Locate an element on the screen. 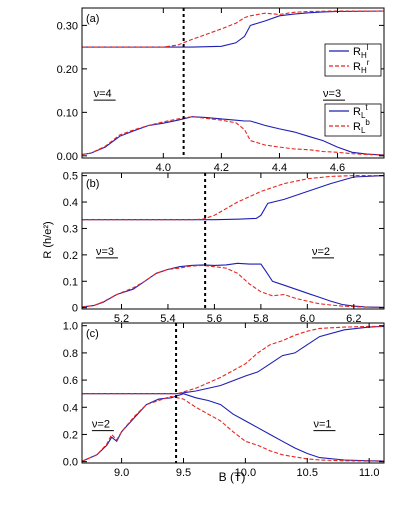  x-tick-label: 9.0 is located at coordinates (121, 473).